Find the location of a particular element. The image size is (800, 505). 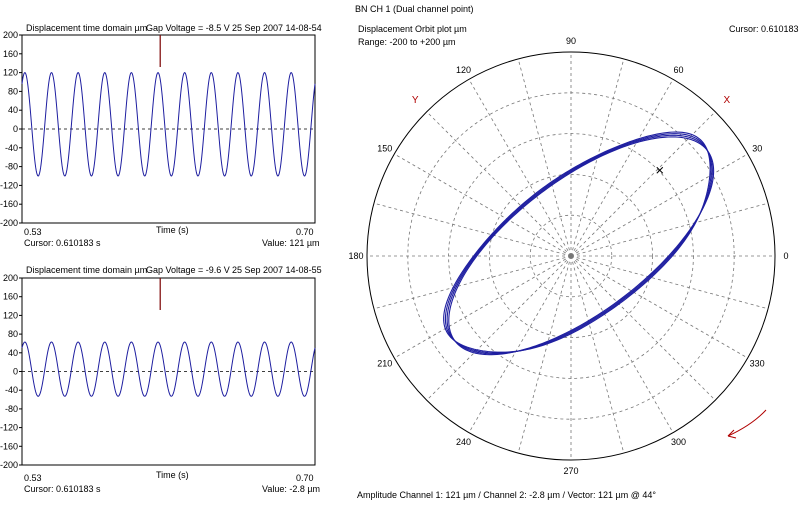

orbit-y-probe-label: Y is located at coordinates (415, 100).